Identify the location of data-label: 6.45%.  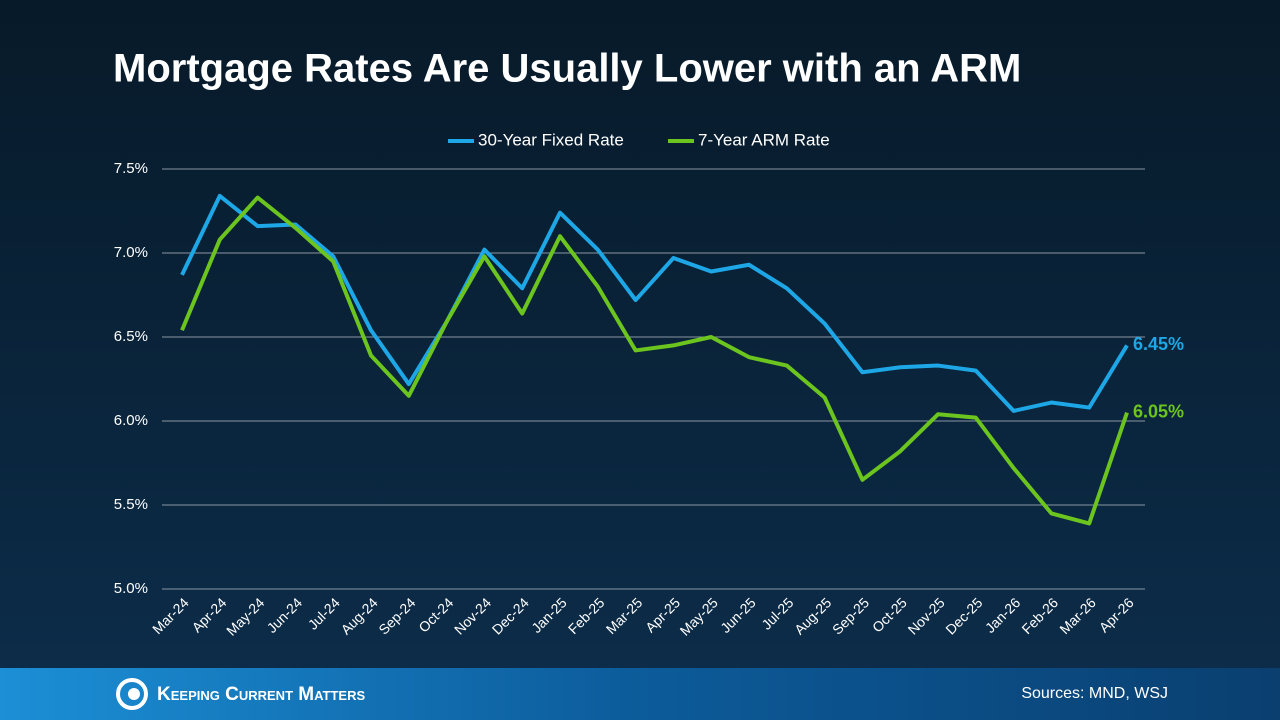
(1158, 344).